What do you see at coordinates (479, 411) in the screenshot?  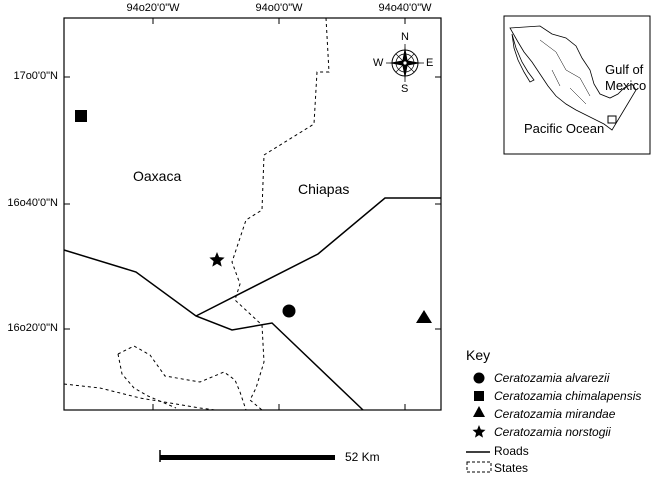 I see `key-triangle-icon` at bounding box center [479, 411].